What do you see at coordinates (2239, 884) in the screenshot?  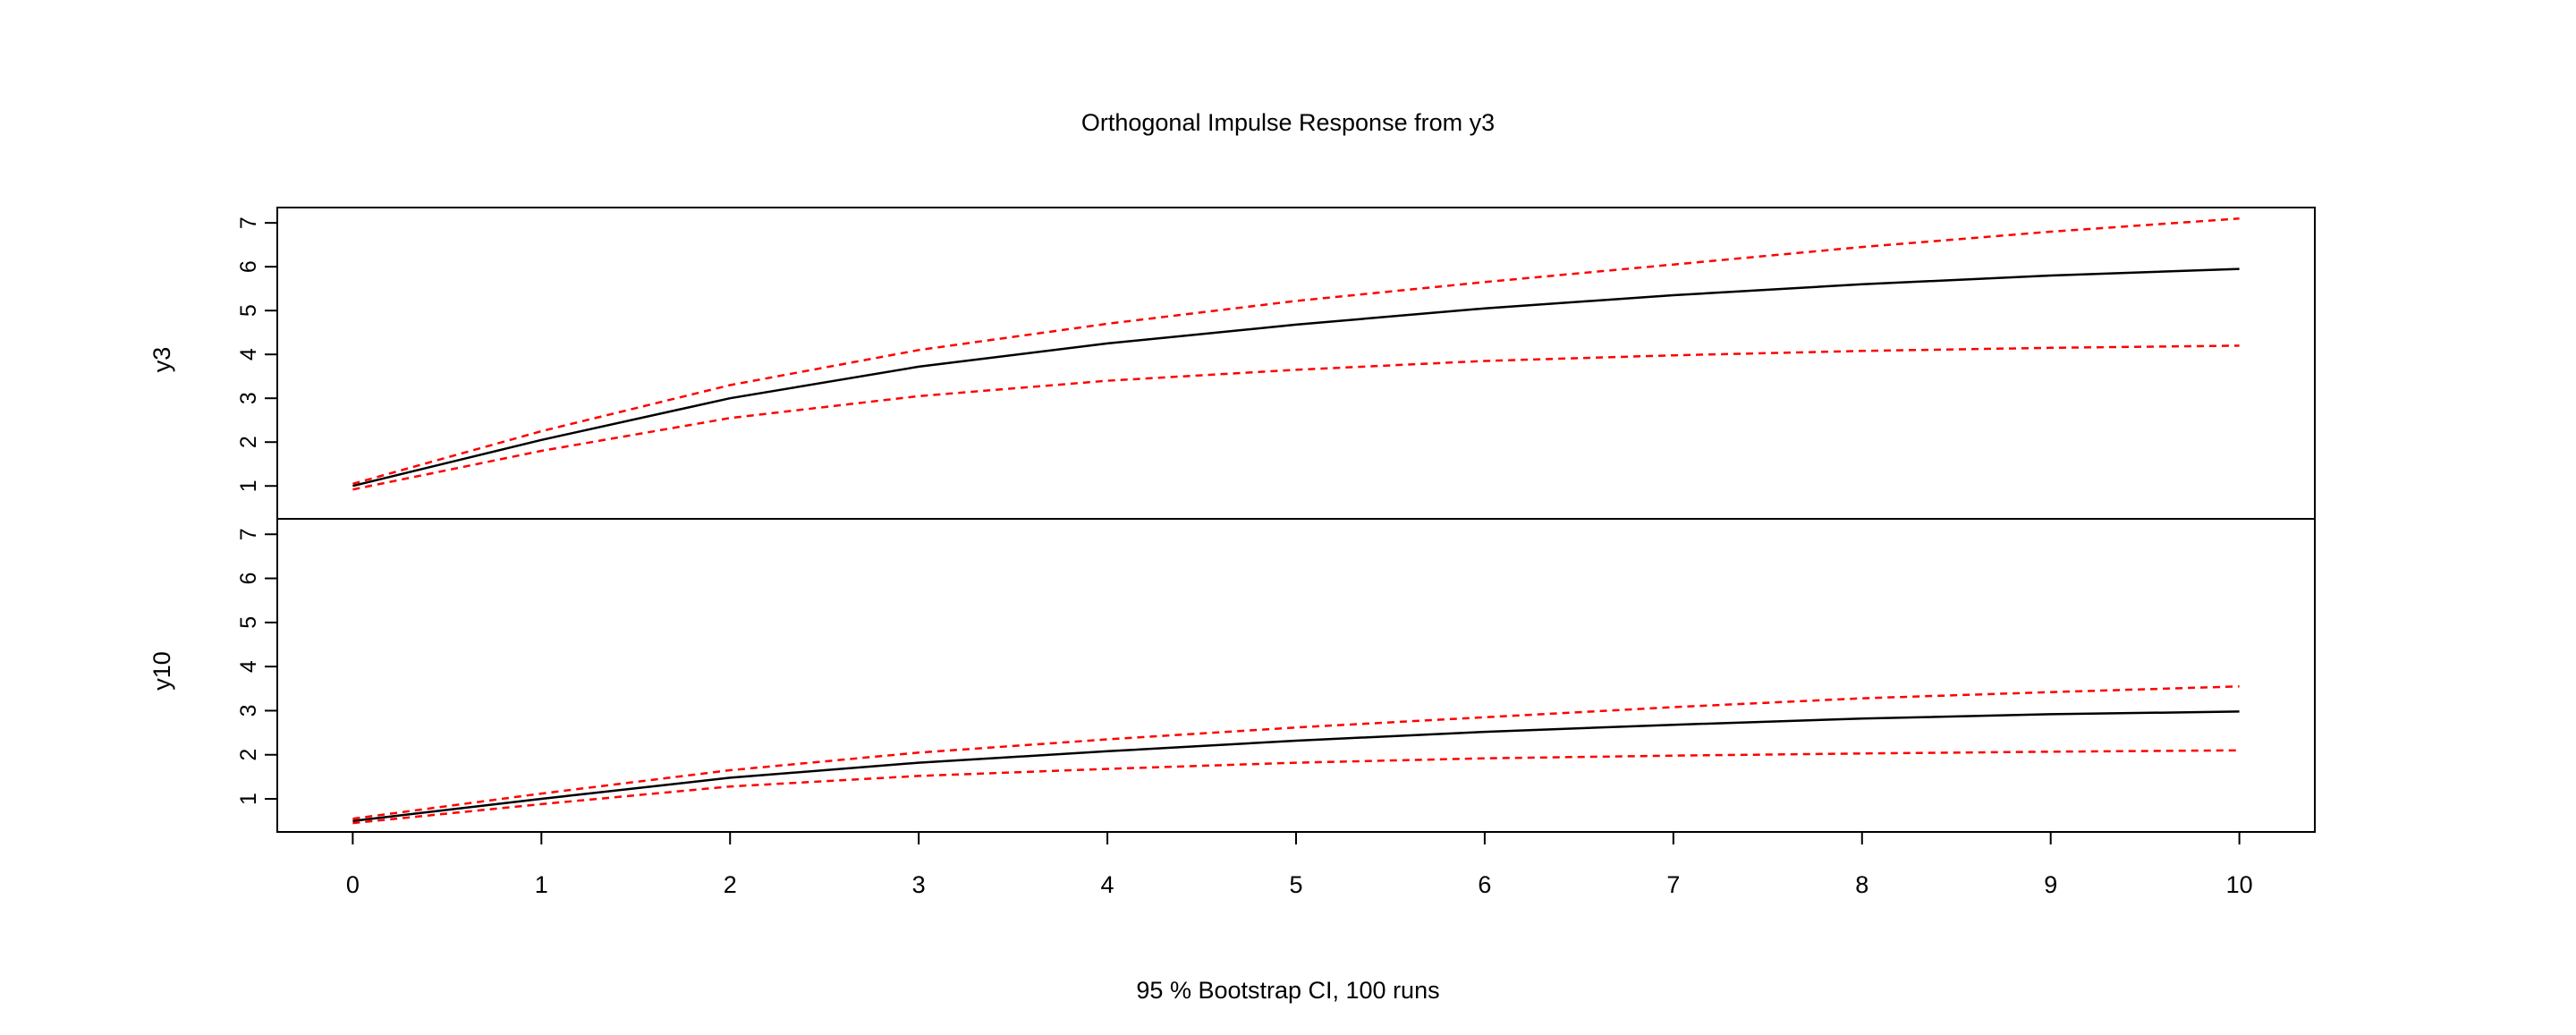 I see `x-tick-label-10: 10` at bounding box center [2239, 884].